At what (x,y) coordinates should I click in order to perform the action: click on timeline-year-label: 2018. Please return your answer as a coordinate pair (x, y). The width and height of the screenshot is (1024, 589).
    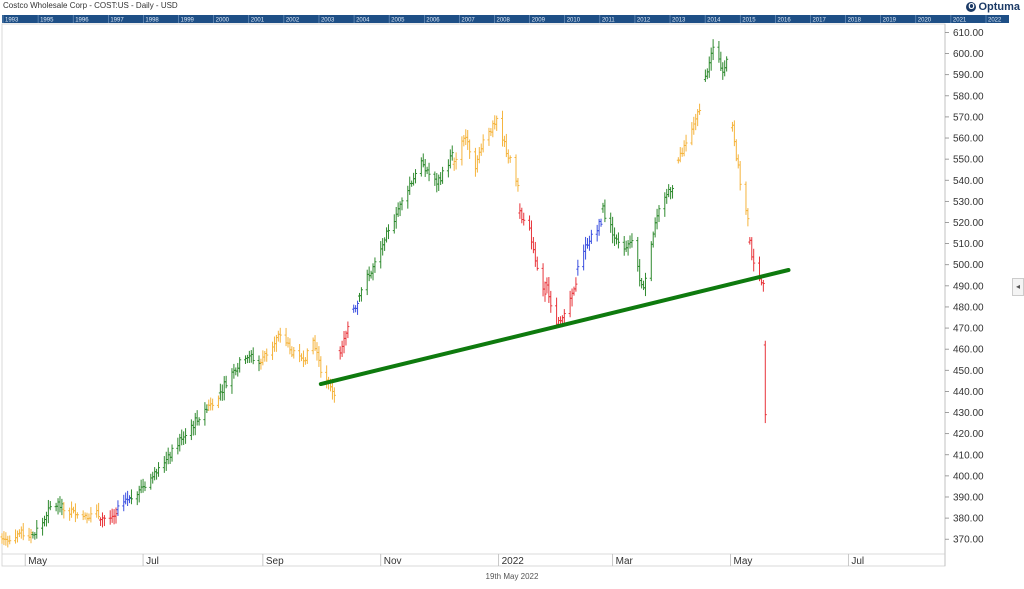
    Looking at the image, I should click on (855, 21).